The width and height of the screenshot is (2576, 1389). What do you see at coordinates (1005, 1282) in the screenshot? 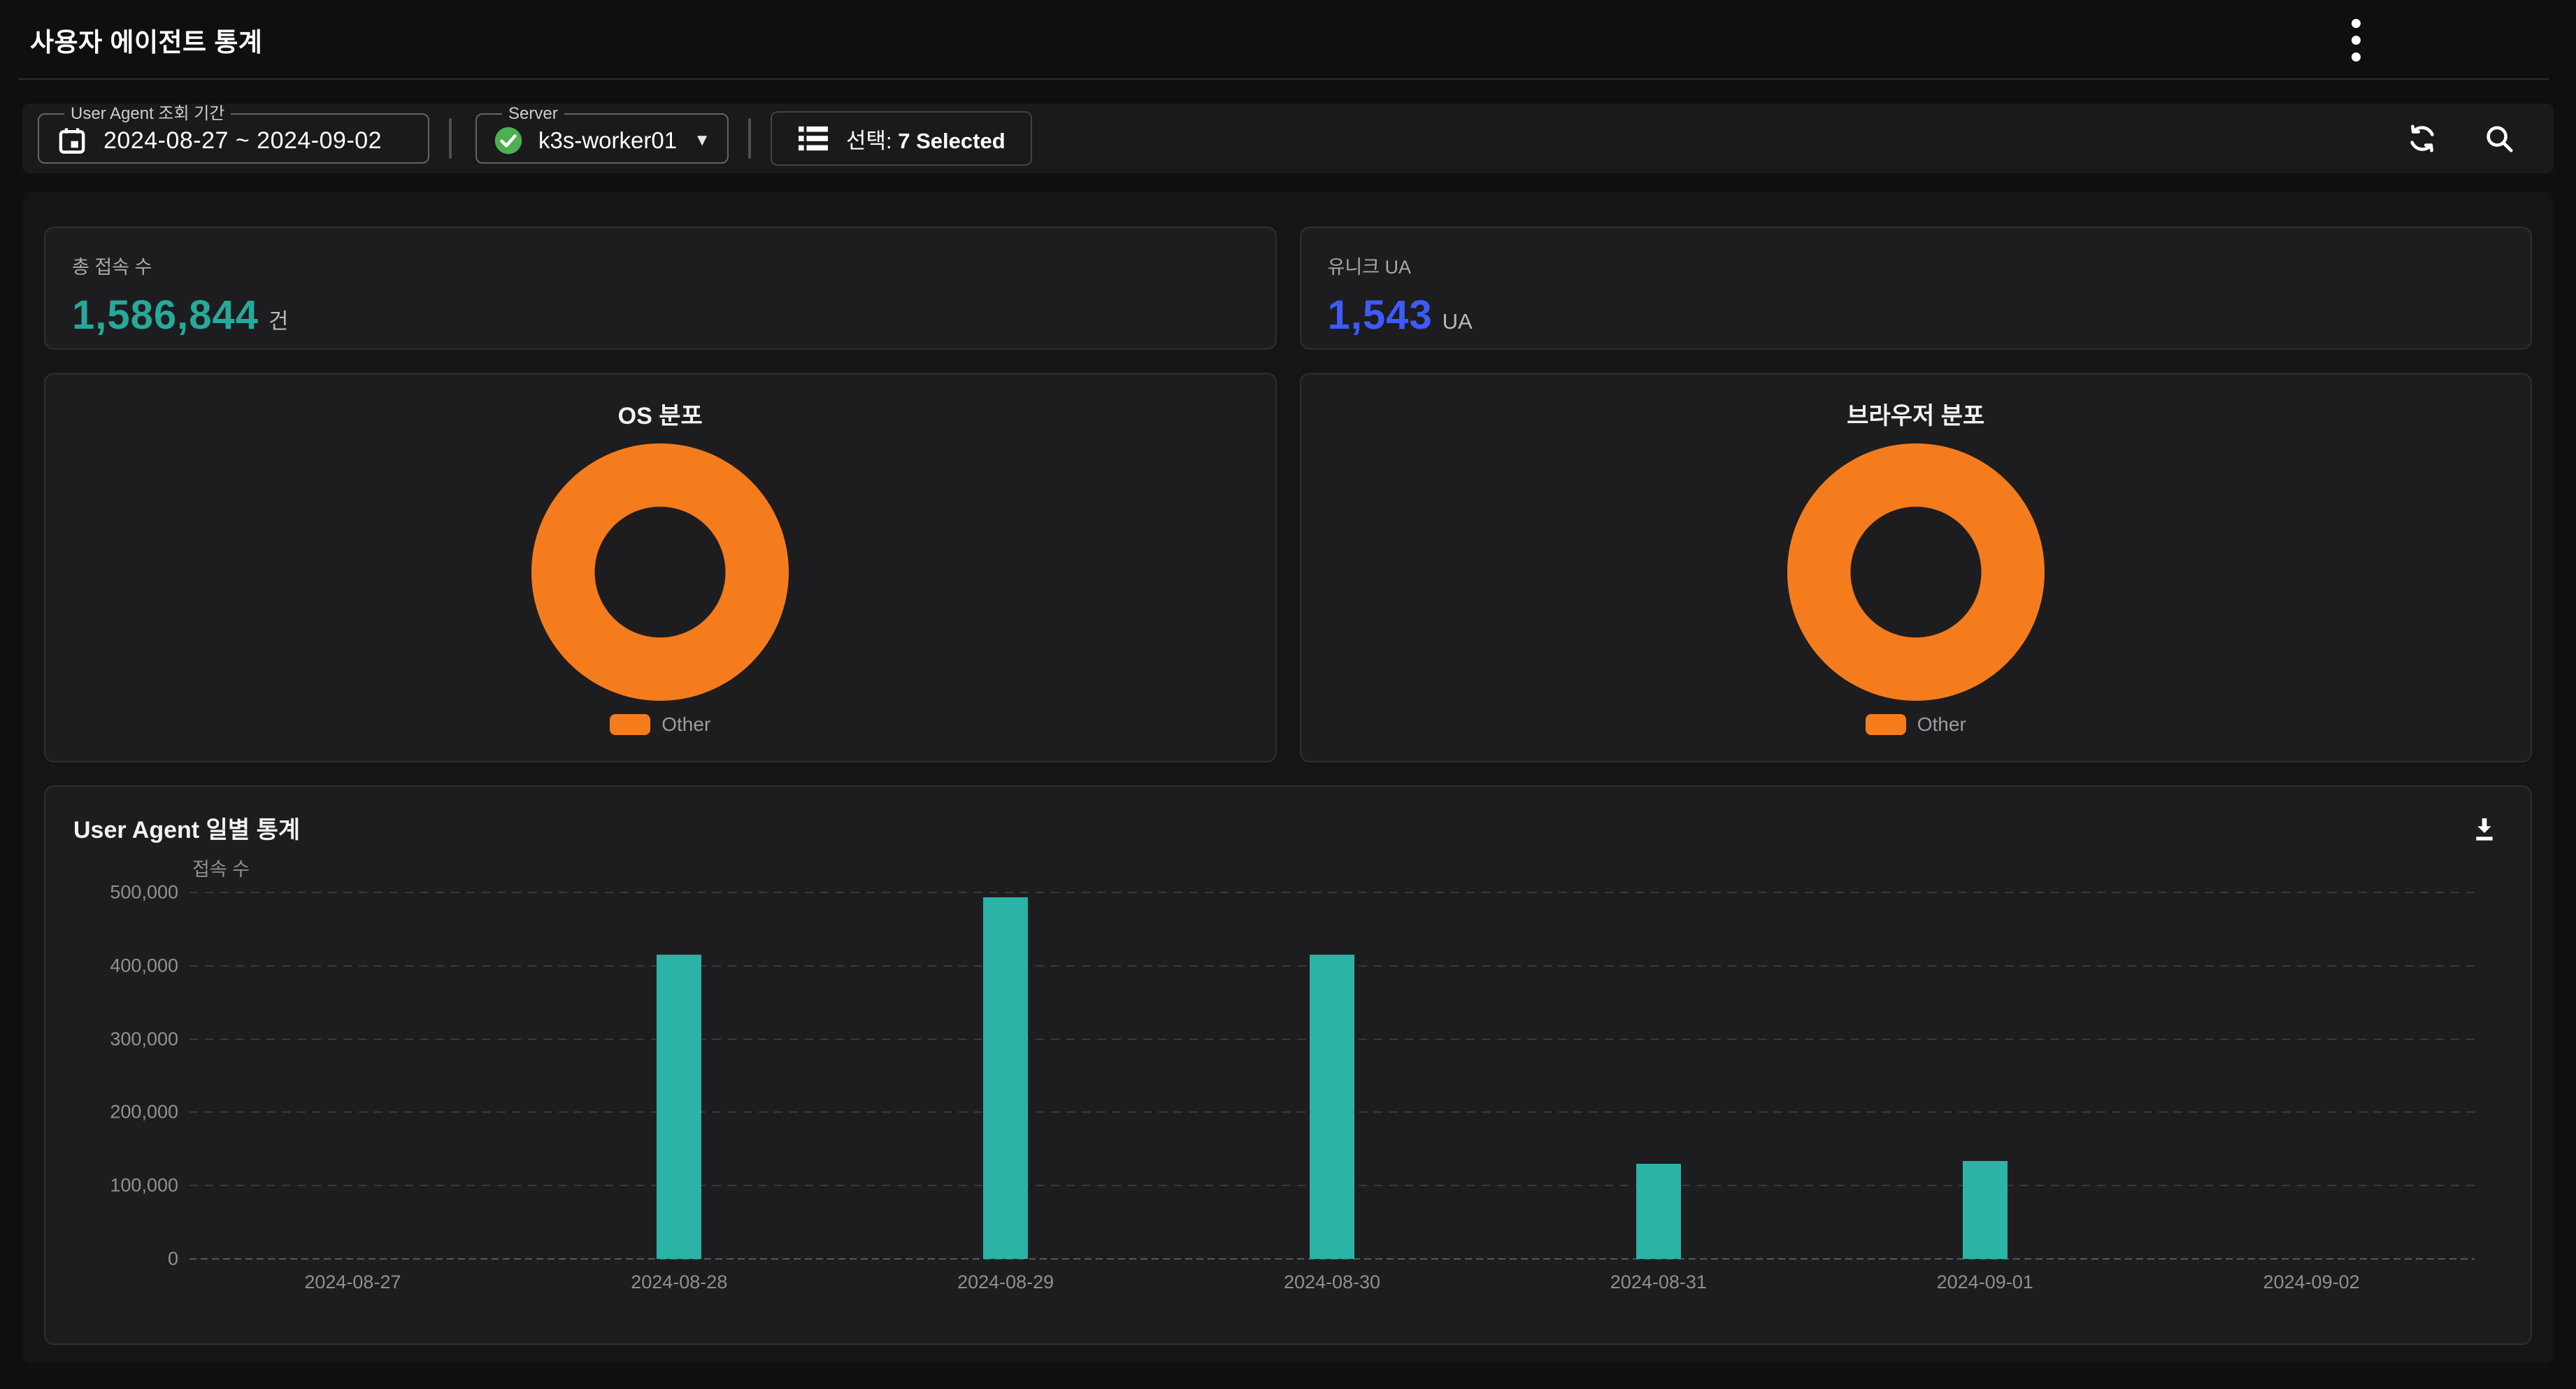
I see `x-tick-label: 2024-08-29` at bounding box center [1005, 1282].